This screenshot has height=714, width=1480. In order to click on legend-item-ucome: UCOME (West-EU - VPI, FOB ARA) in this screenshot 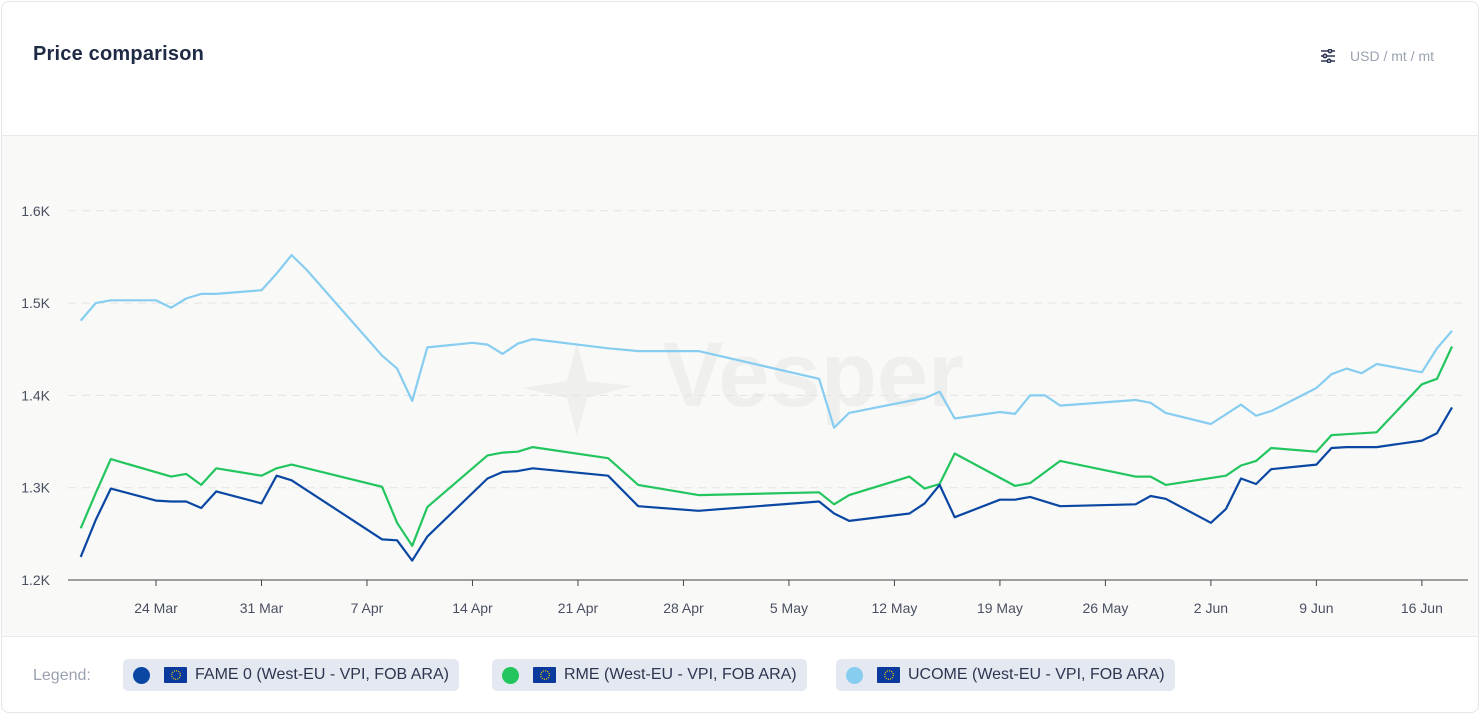, I will do `click(1005, 675)`.